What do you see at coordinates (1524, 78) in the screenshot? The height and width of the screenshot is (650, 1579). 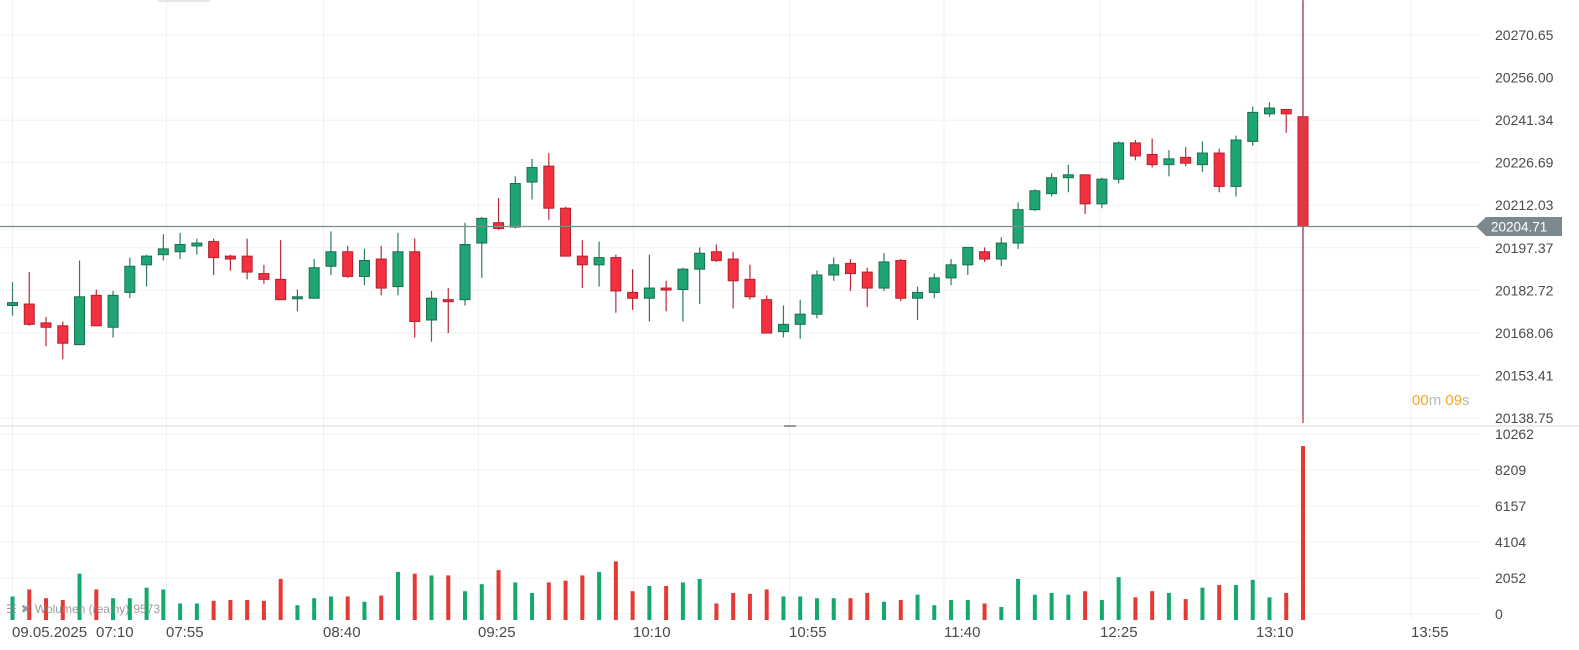 I see `price-tick-label: 20256.00` at bounding box center [1524, 78].